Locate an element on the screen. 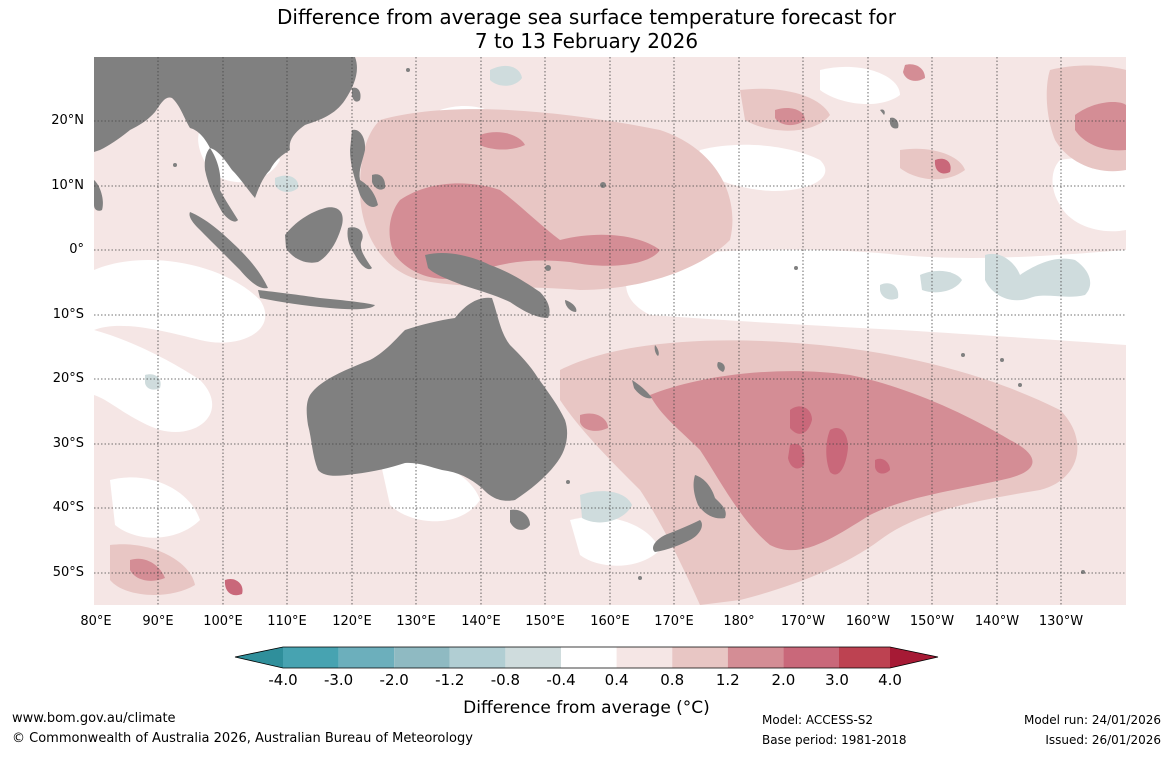 Image resolution: width=1173 pixels, height=770 pixels. lat-label: 50°S is located at coordinates (68, 572).